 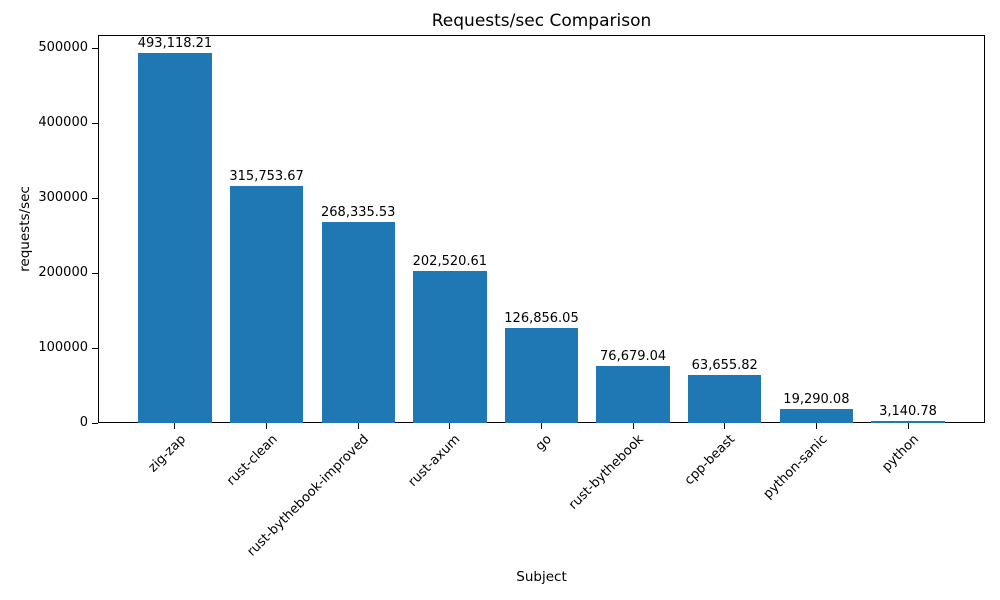 I want to click on x-tick-label: rust-bythebook, so click(x=606, y=472).